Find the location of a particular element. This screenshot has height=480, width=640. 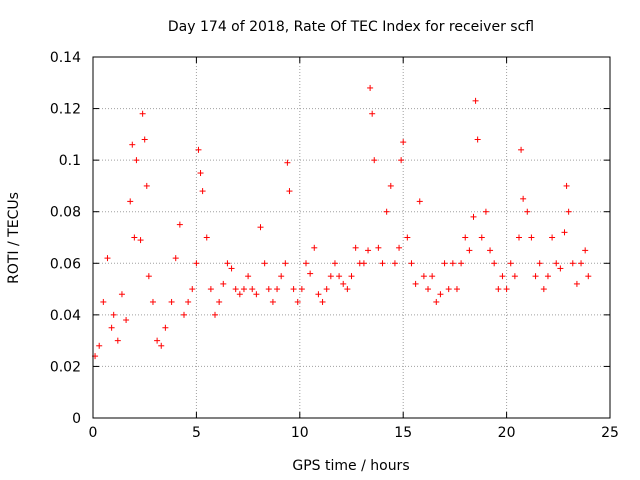

y-tick-label: 0.08 is located at coordinates (65, 213).